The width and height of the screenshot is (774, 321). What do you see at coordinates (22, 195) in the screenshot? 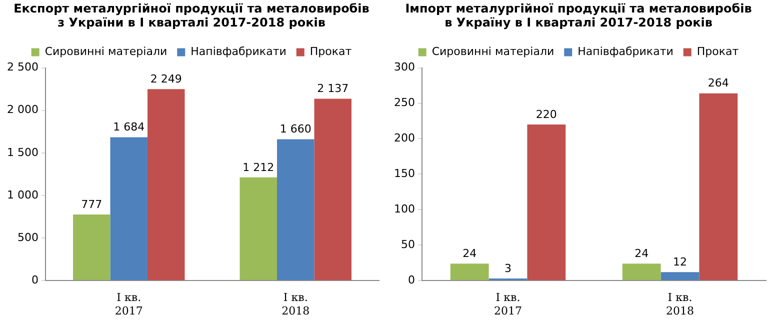
I see `y-tick-label: 1 000` at bounding box center [22, 195].